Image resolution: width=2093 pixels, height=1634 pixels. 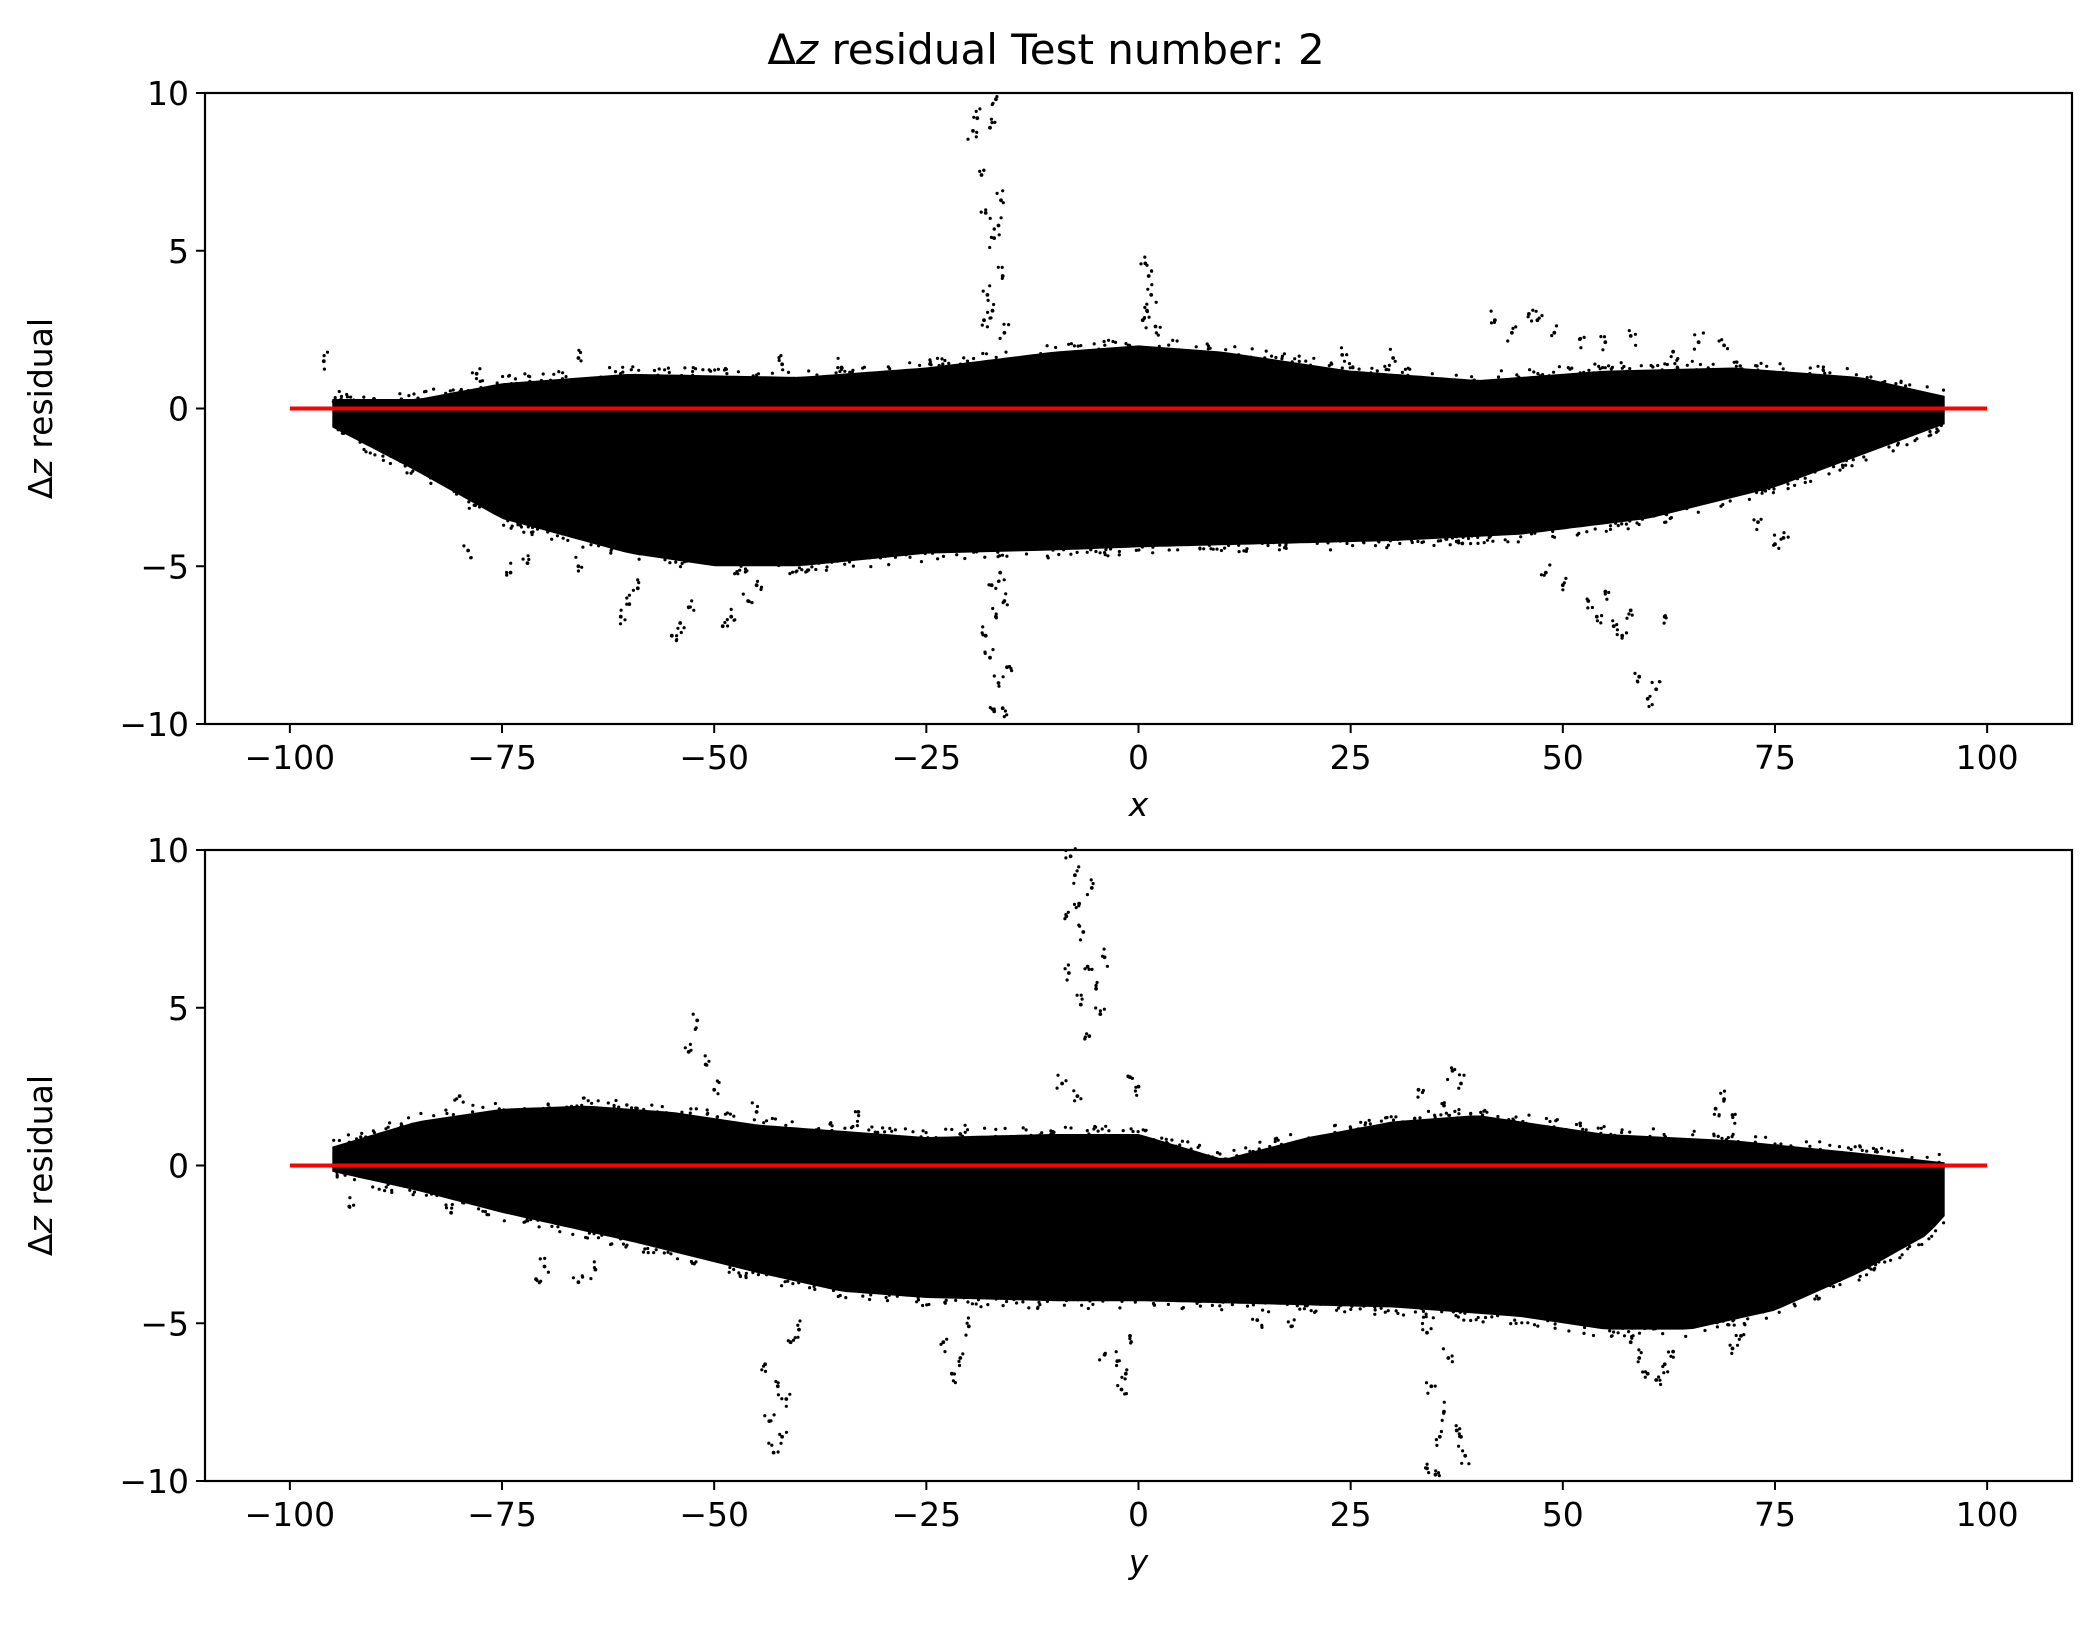 What do you see at coordinates (714, 757) in the screenshot?
I see `top-x-tick-label: −50` at bounding box center [714, 757].